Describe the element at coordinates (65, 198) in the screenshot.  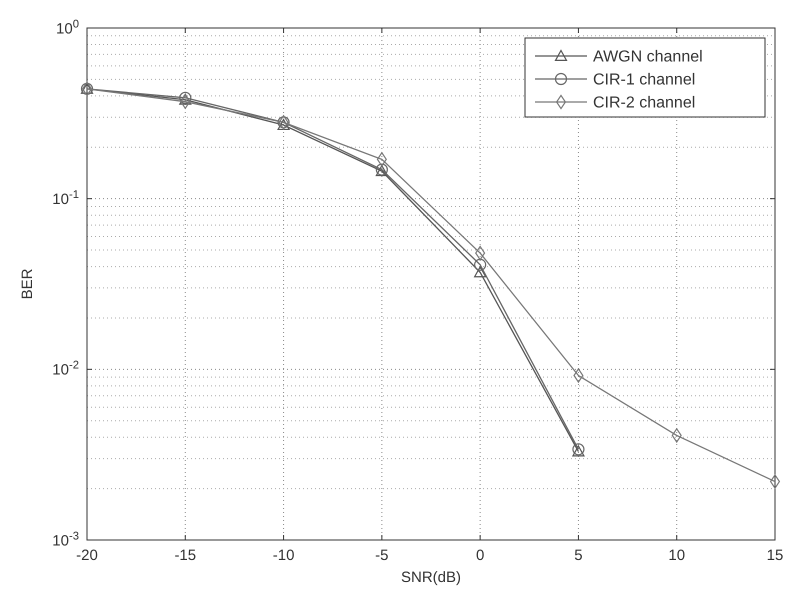
I see `y-tick-label: 10$^{-1}$` at that location.